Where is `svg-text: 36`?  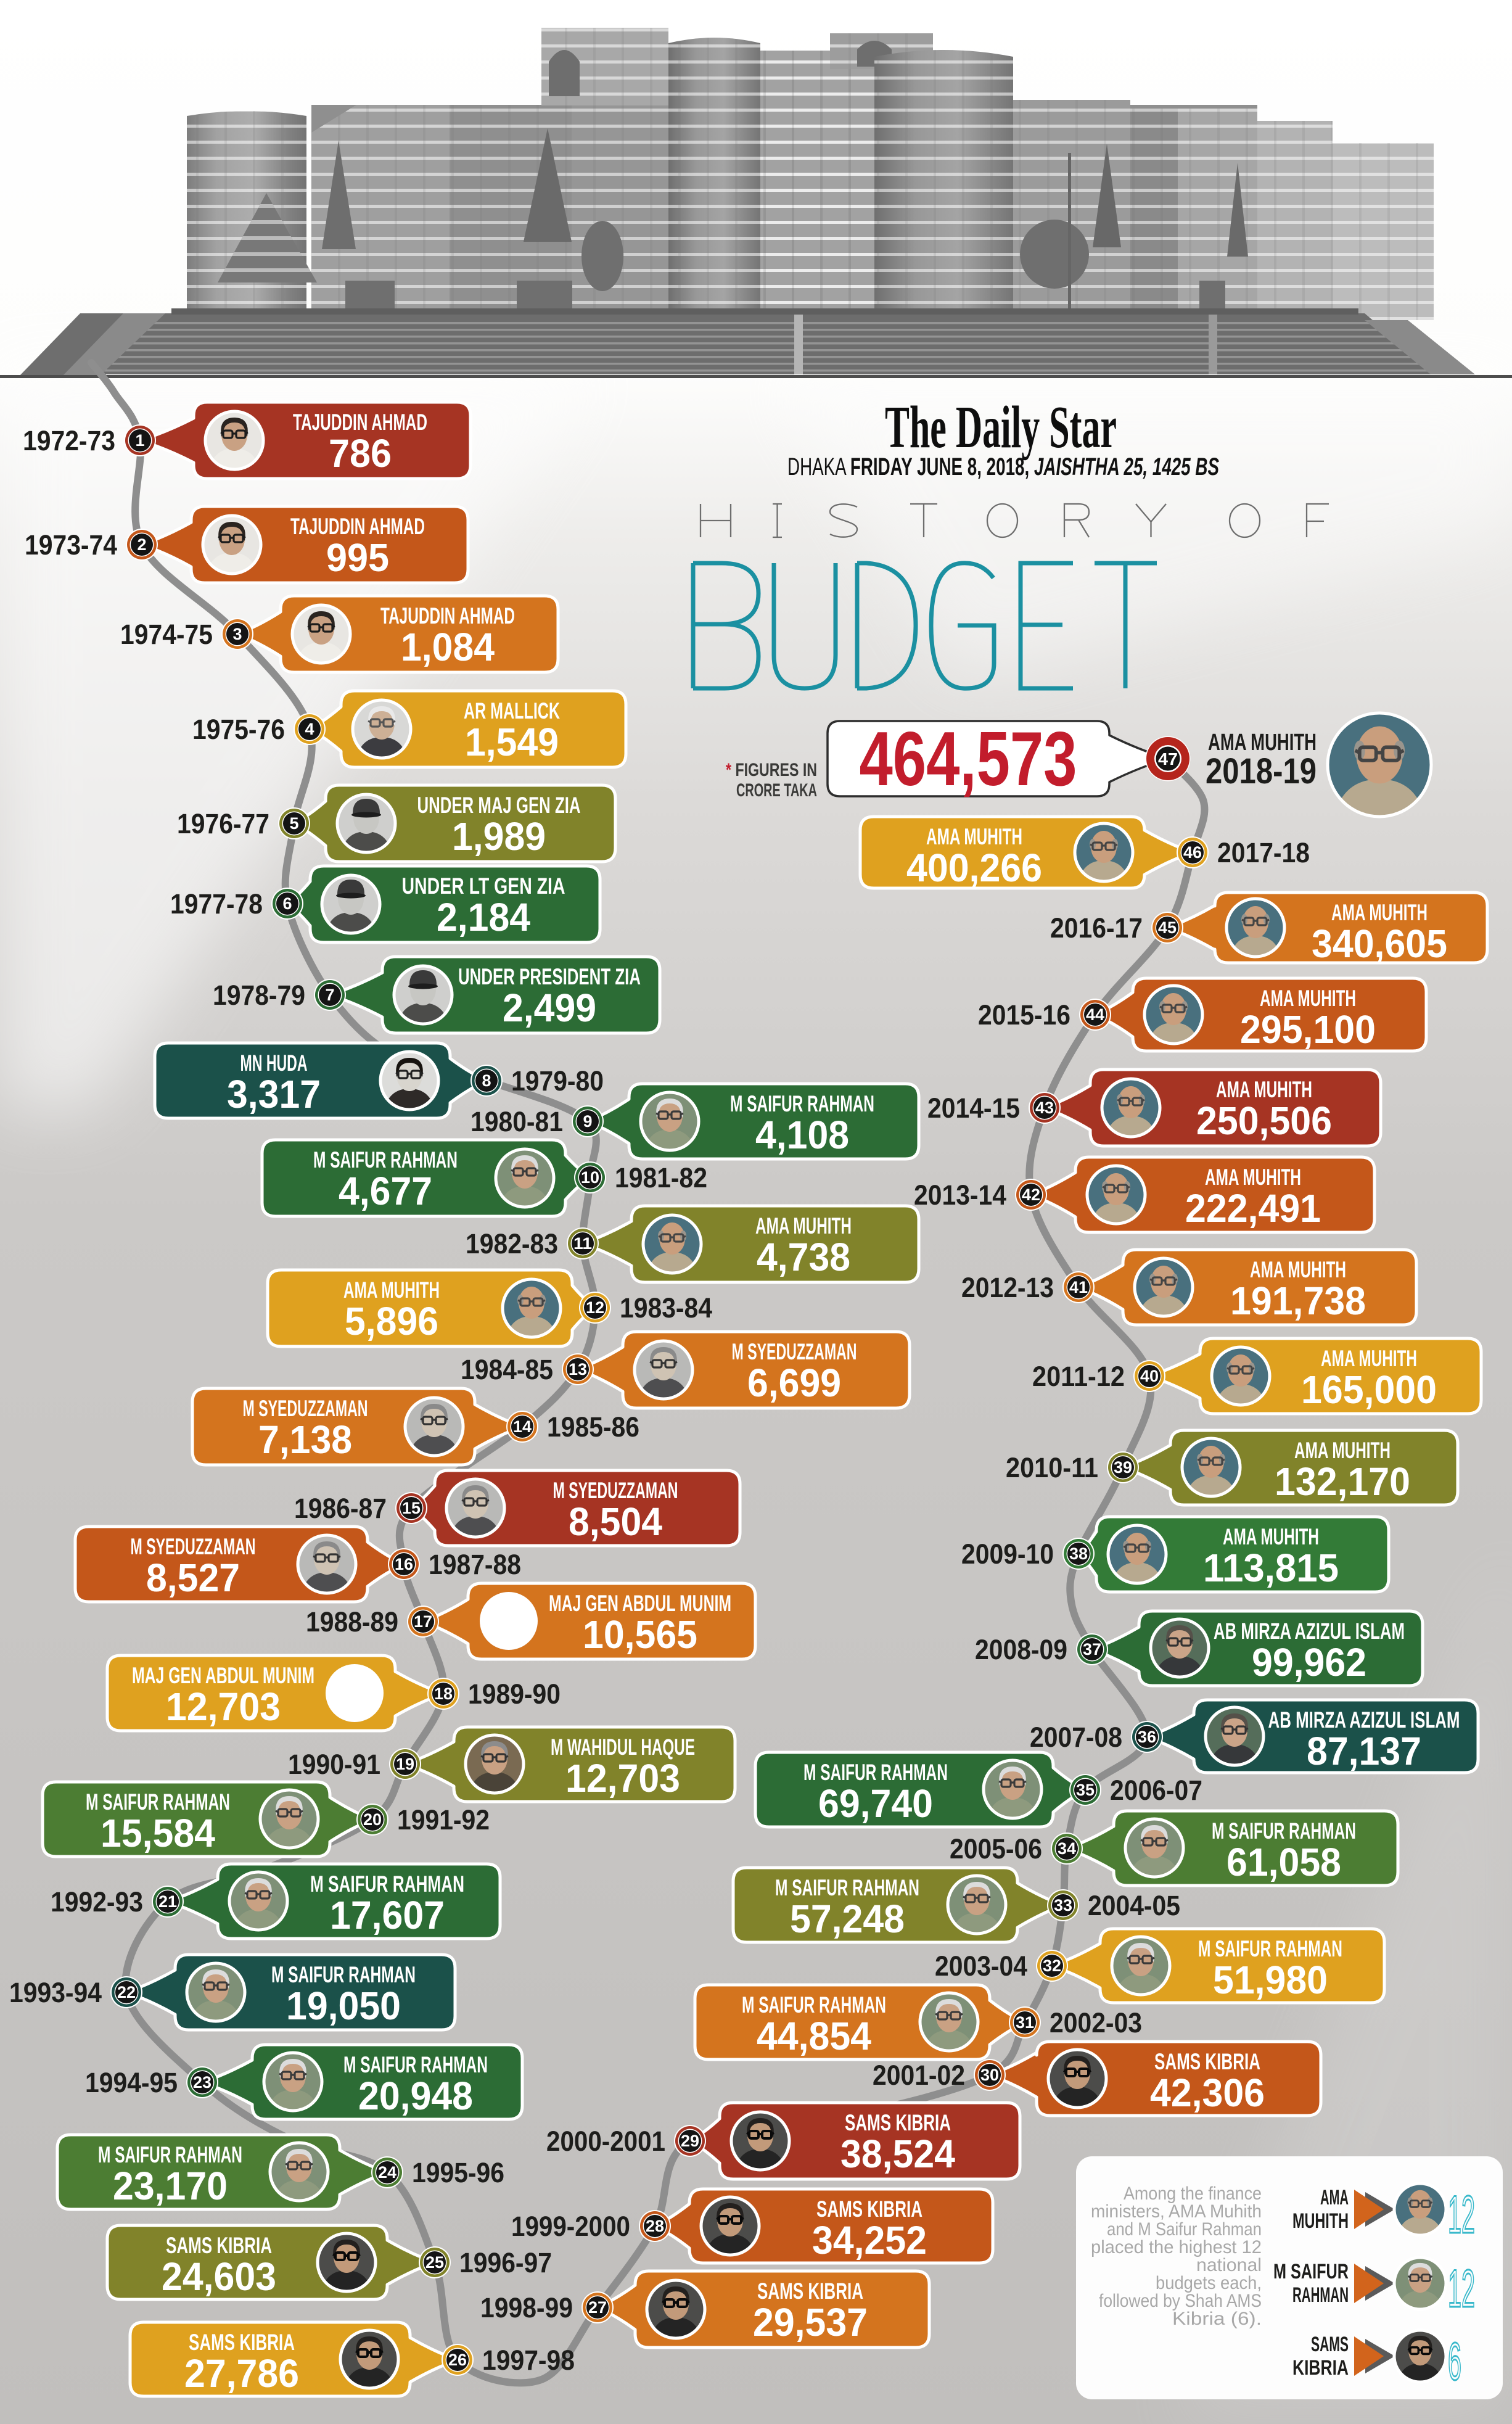
svg-text: 36 is located at coordinates (1147, 1737).